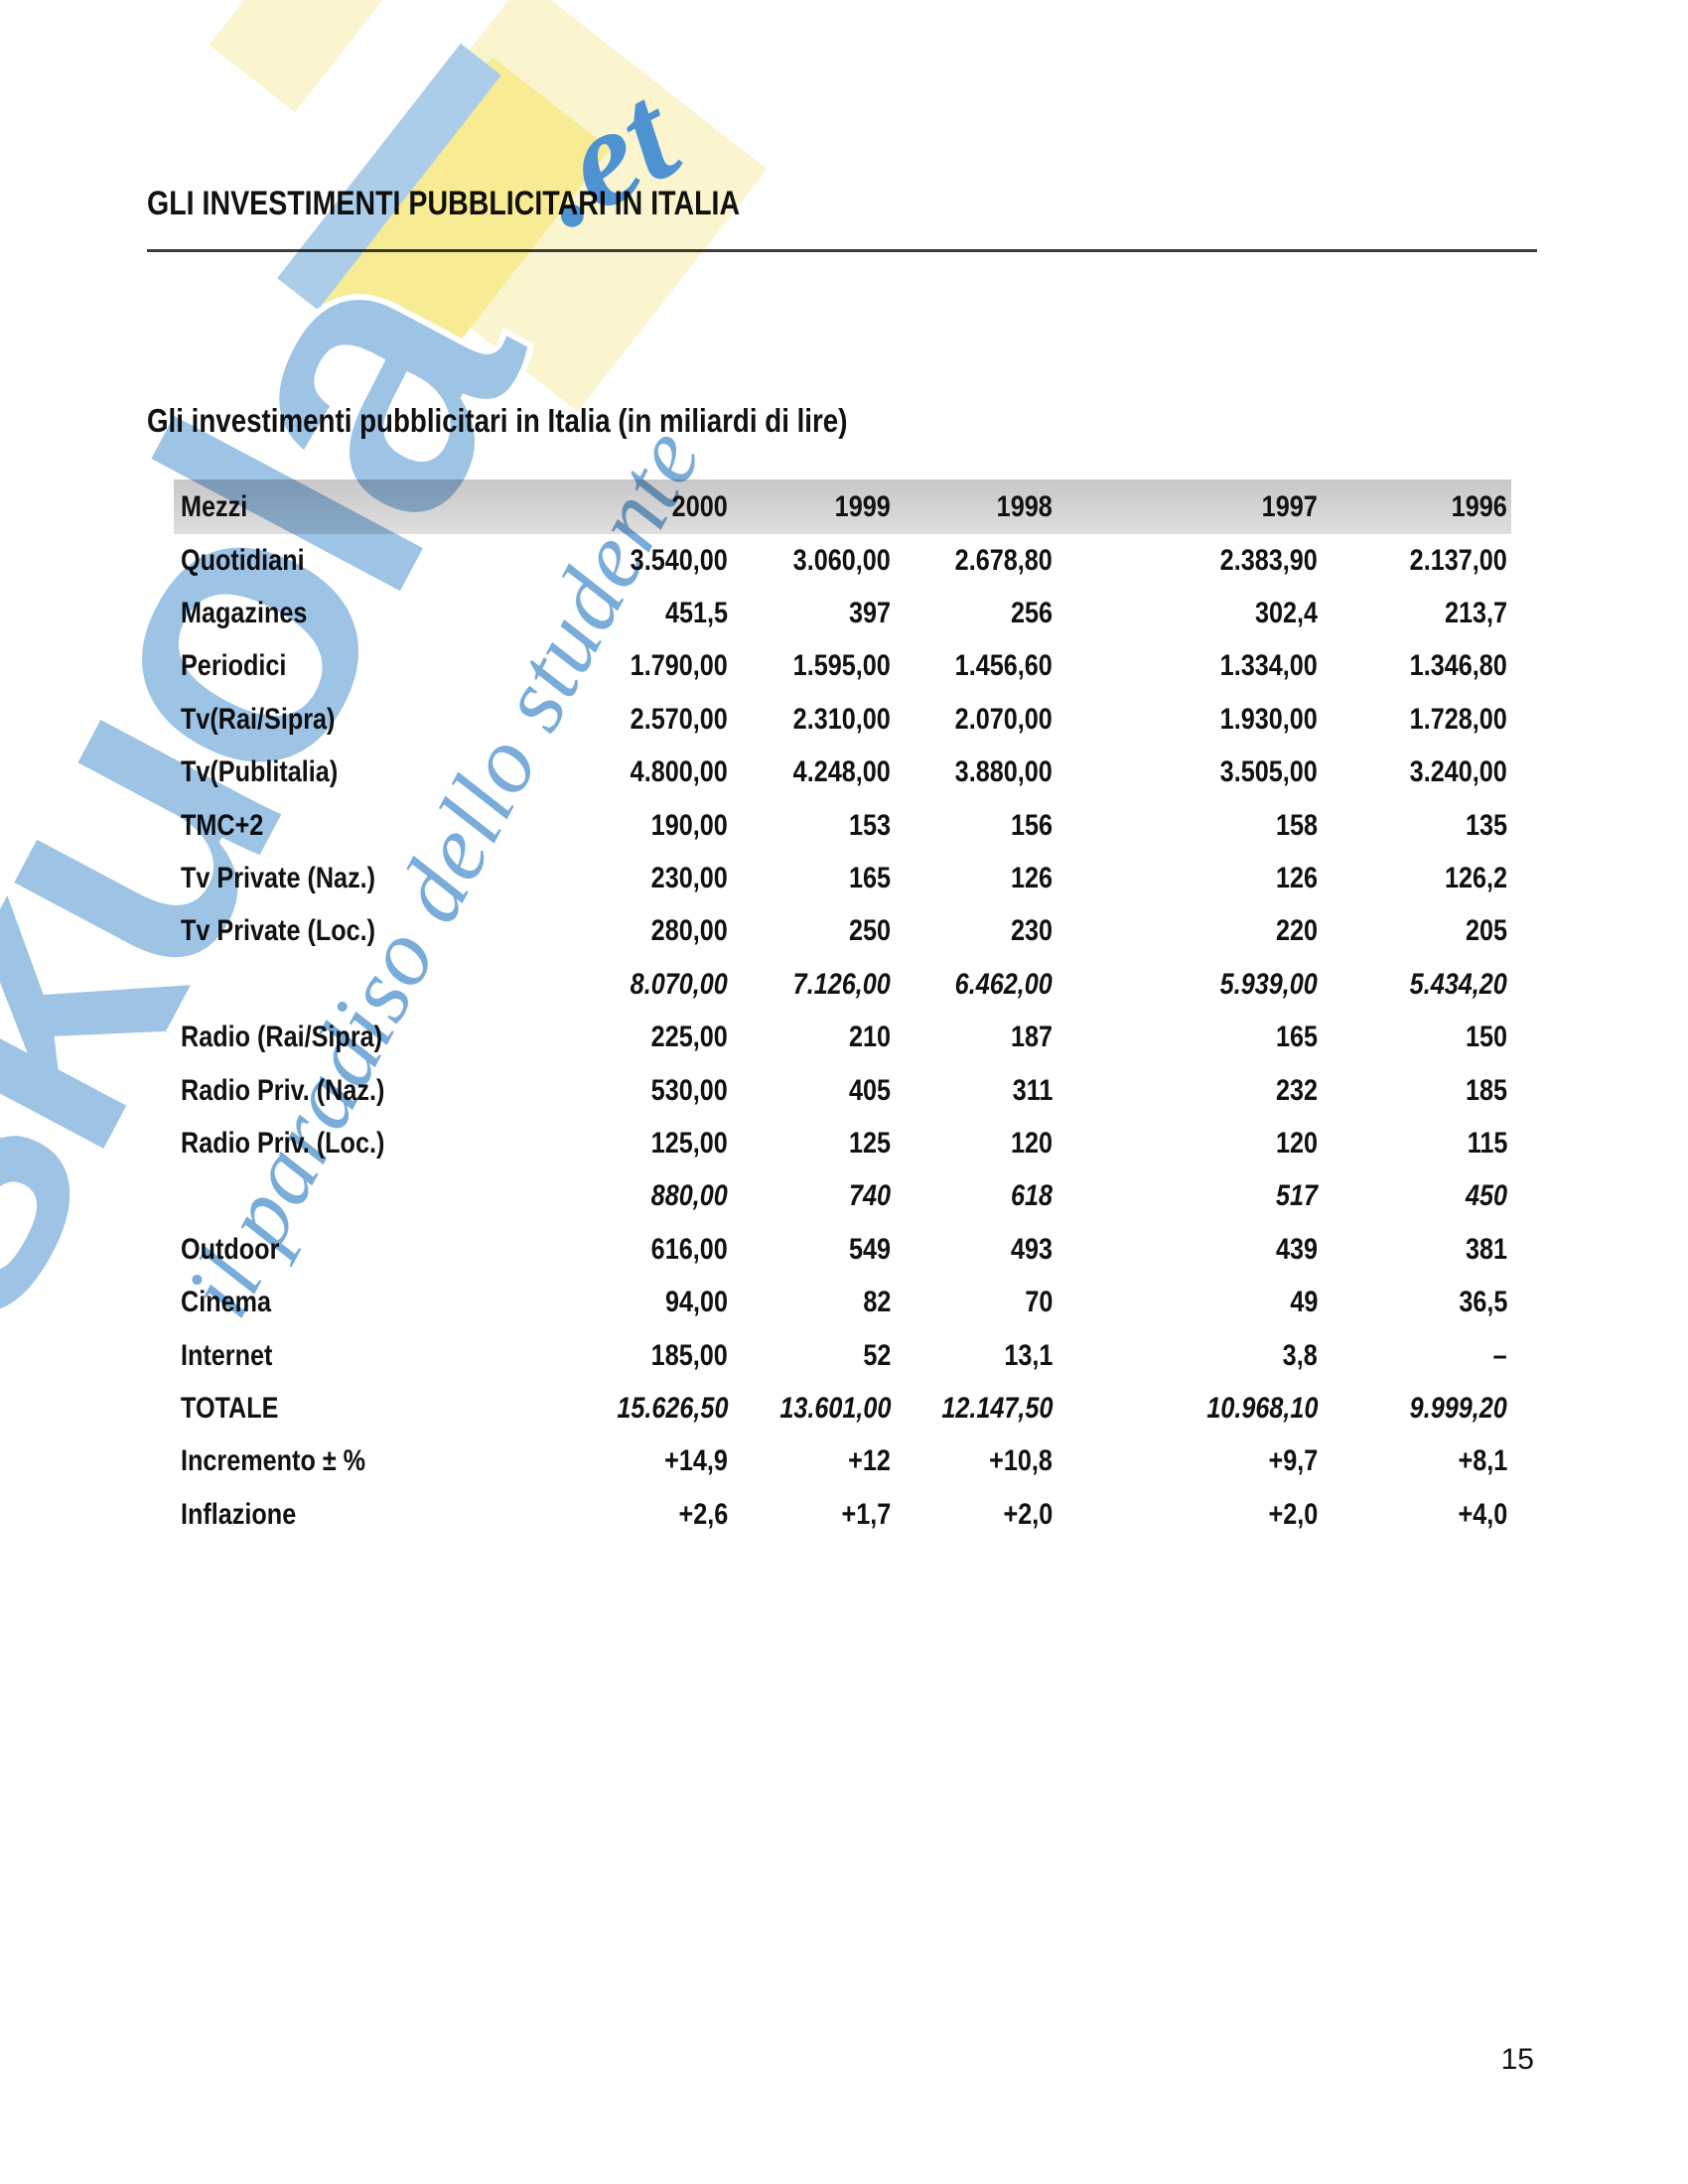 Image resolution: width=1688 pixels, height=2184 pixels. What do you see at coordinates (972, 561) in the screenshot?
I see `table-cell-value: 2.678,80` at bounding box center [972, 561].